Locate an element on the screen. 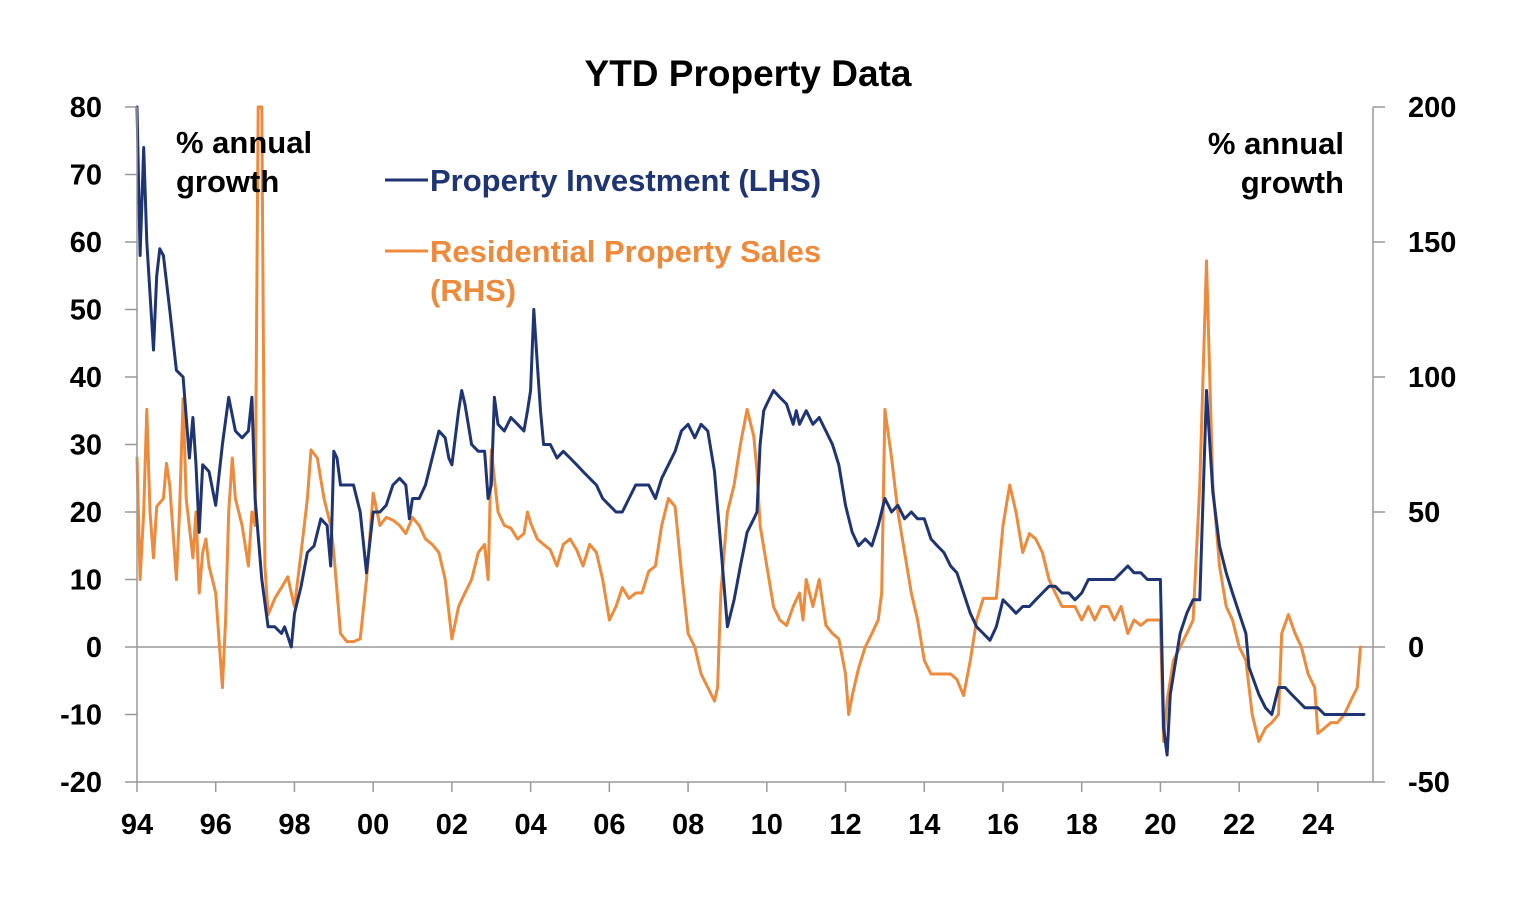 This screenshot has width=1536, height=914. left-tick-label: 30 is located at coordinates (86, 446).